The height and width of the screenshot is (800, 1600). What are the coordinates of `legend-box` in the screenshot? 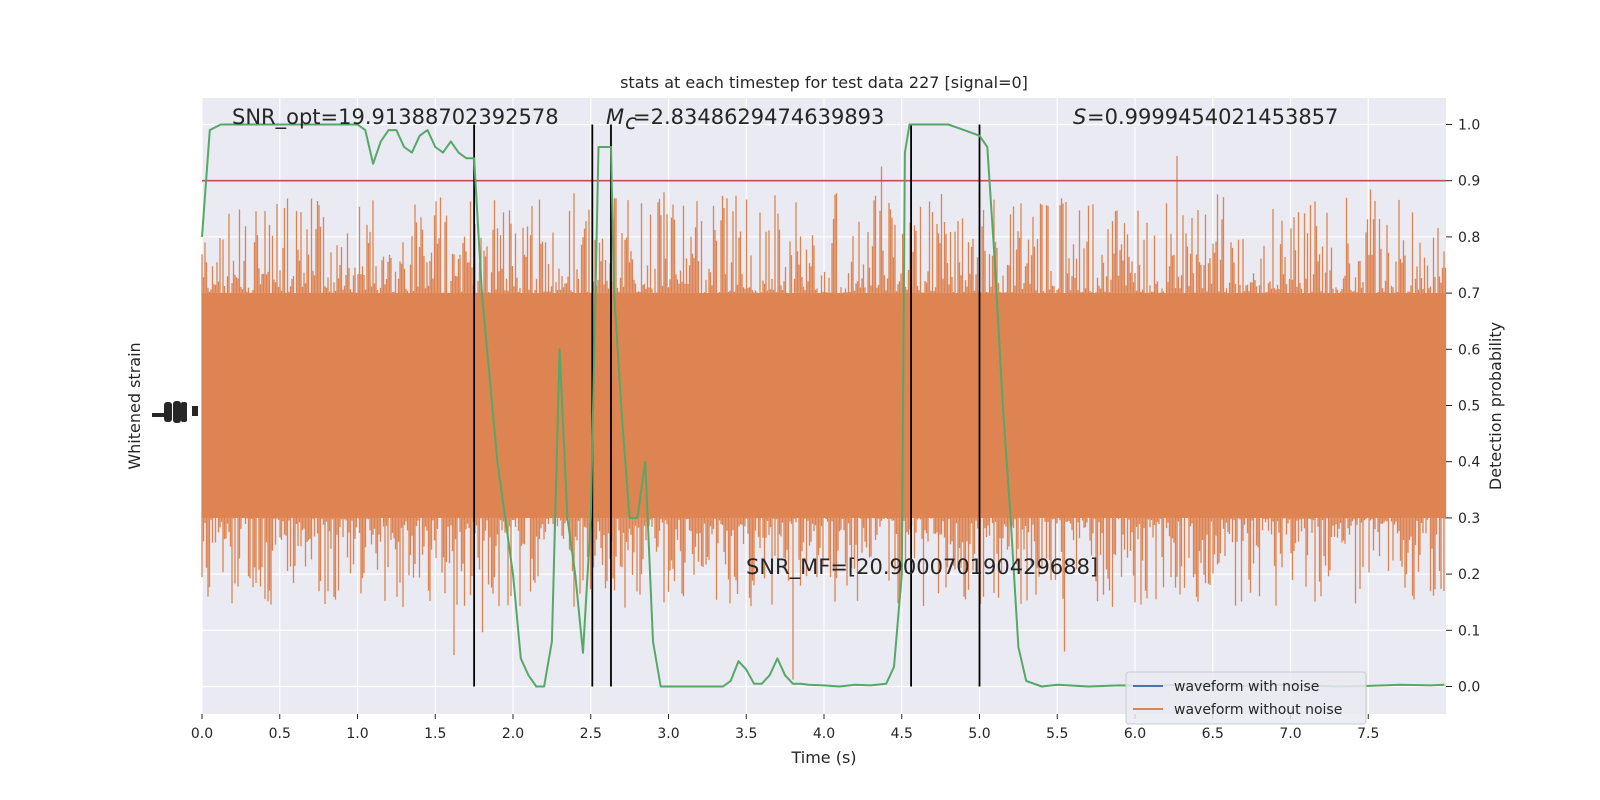 It's located at (1246, 698).